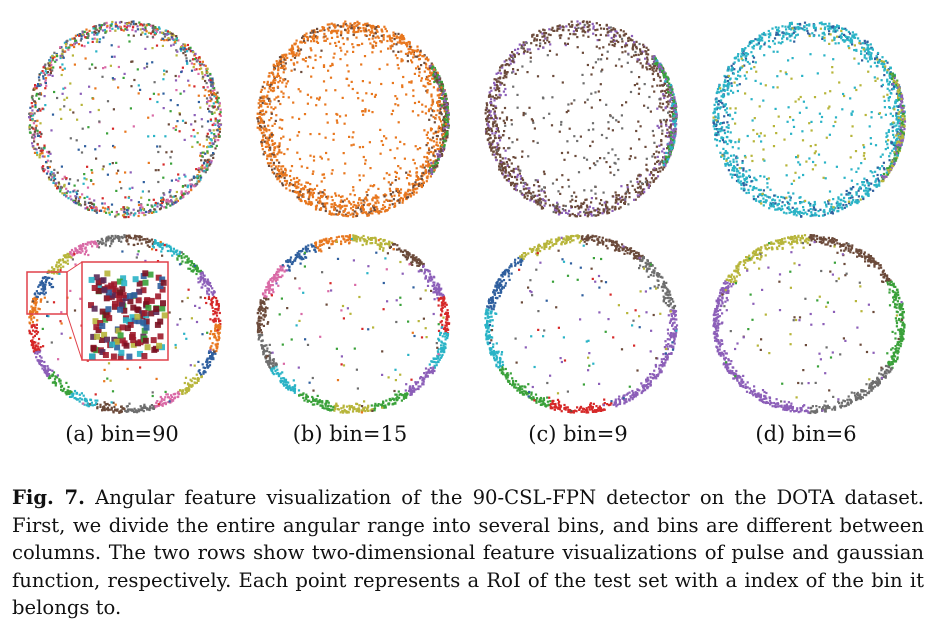 The height and width of the screenshot is (643, 936). What do you see at coordinates (581, 119) in the screenshot?
I see `scatter-pulse-bin9` at bounding box center [581, 119].